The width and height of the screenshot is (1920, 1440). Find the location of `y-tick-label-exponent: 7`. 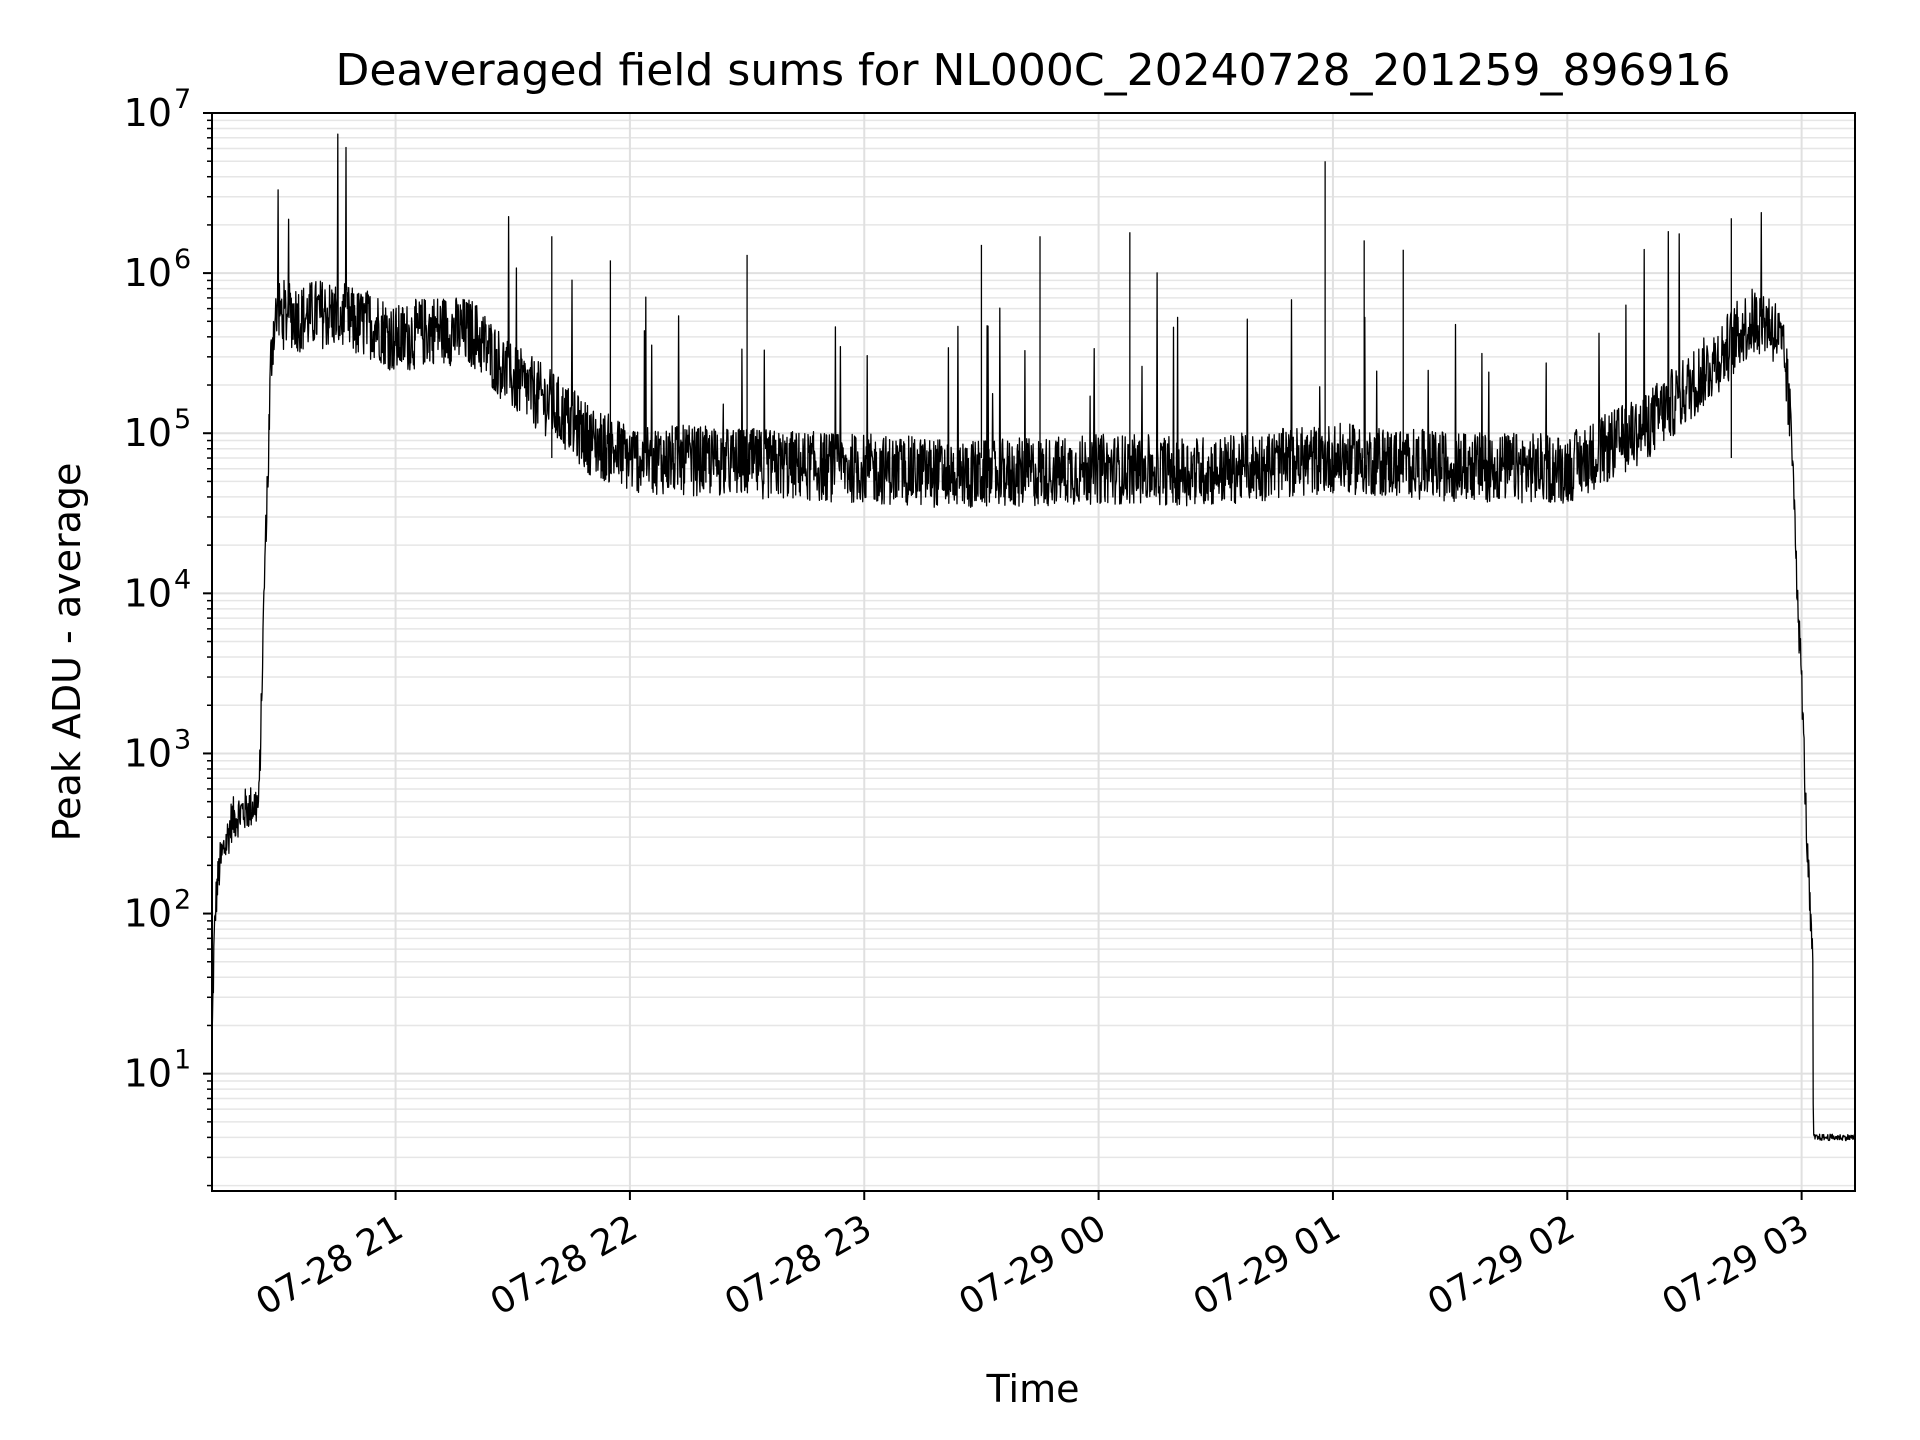

y-tick-label-exponent: 7 is located at coordinates (182, 99).